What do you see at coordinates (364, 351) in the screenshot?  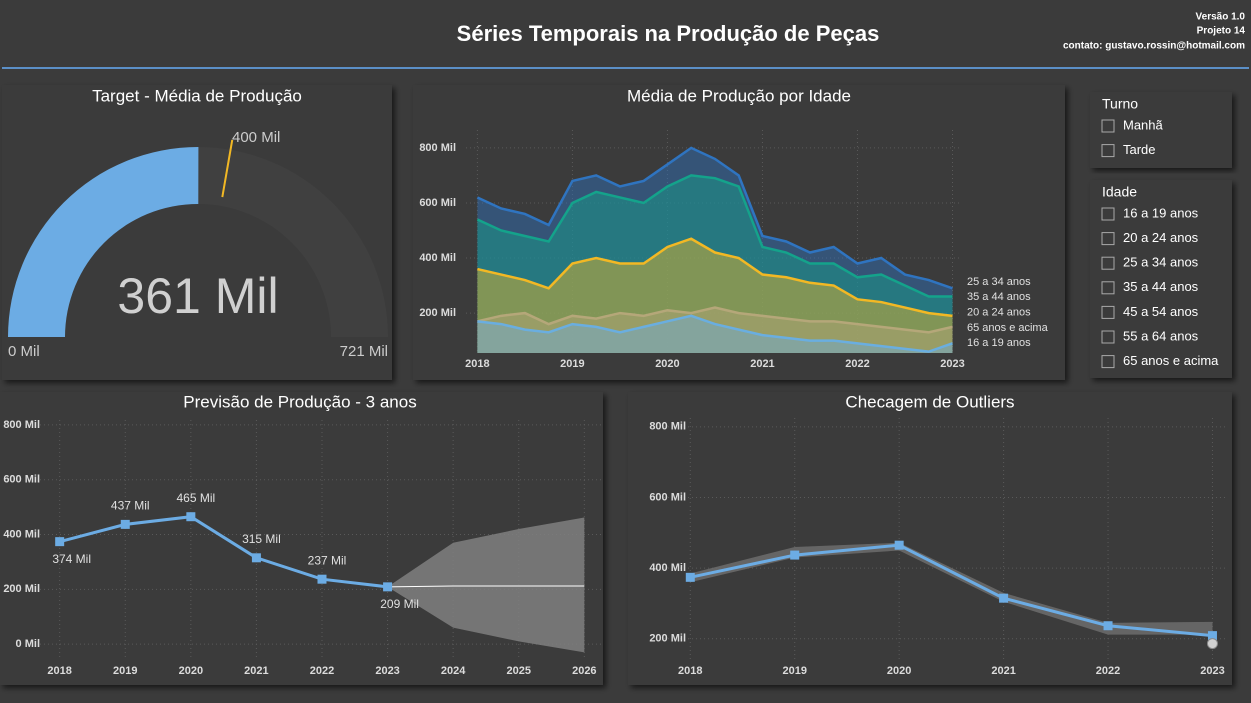 I see `gauge-max: 721 Mil` at bounding box center [364, 351].